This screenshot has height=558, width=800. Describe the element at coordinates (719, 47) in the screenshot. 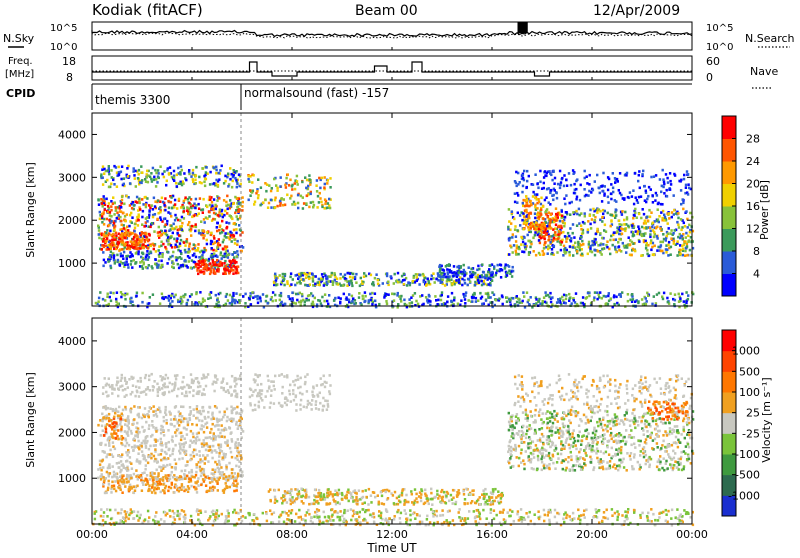

I see `count-tick-bottom-right: 10^0` at that location.